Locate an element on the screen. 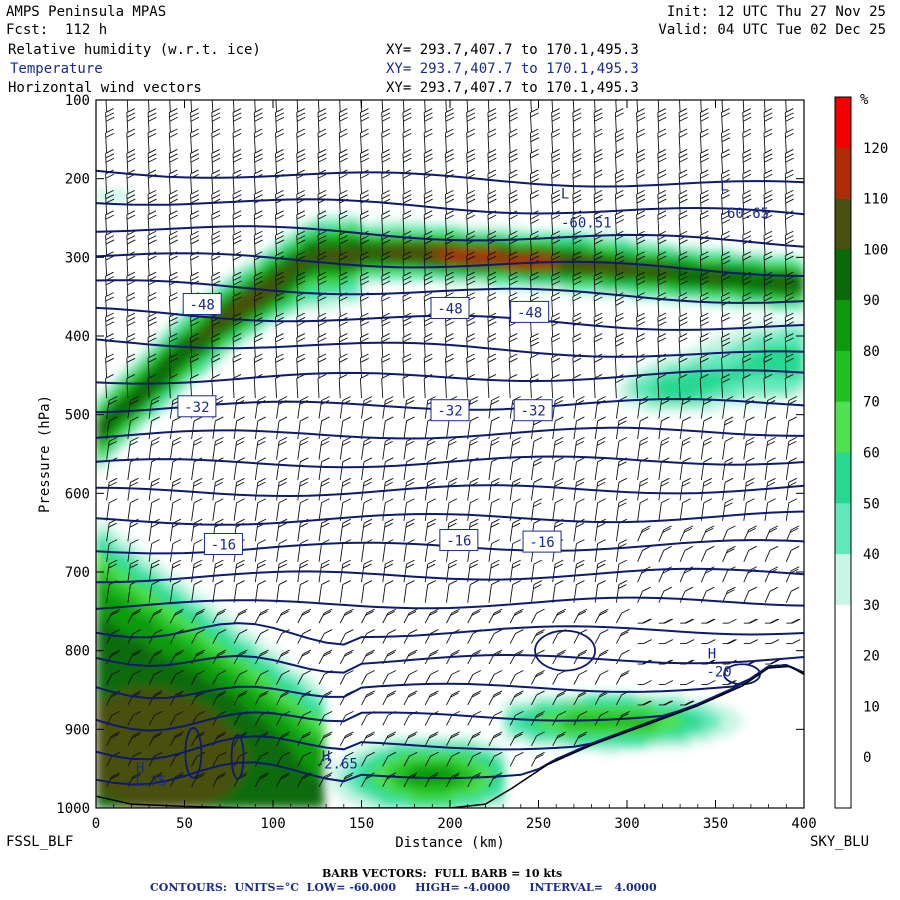 Image resolution: width=900 pixels, height=900 pixels. field-xy-wind: XY= 293.7,407.7 to 170.1,495.3 is located at coordinates (512, 88).